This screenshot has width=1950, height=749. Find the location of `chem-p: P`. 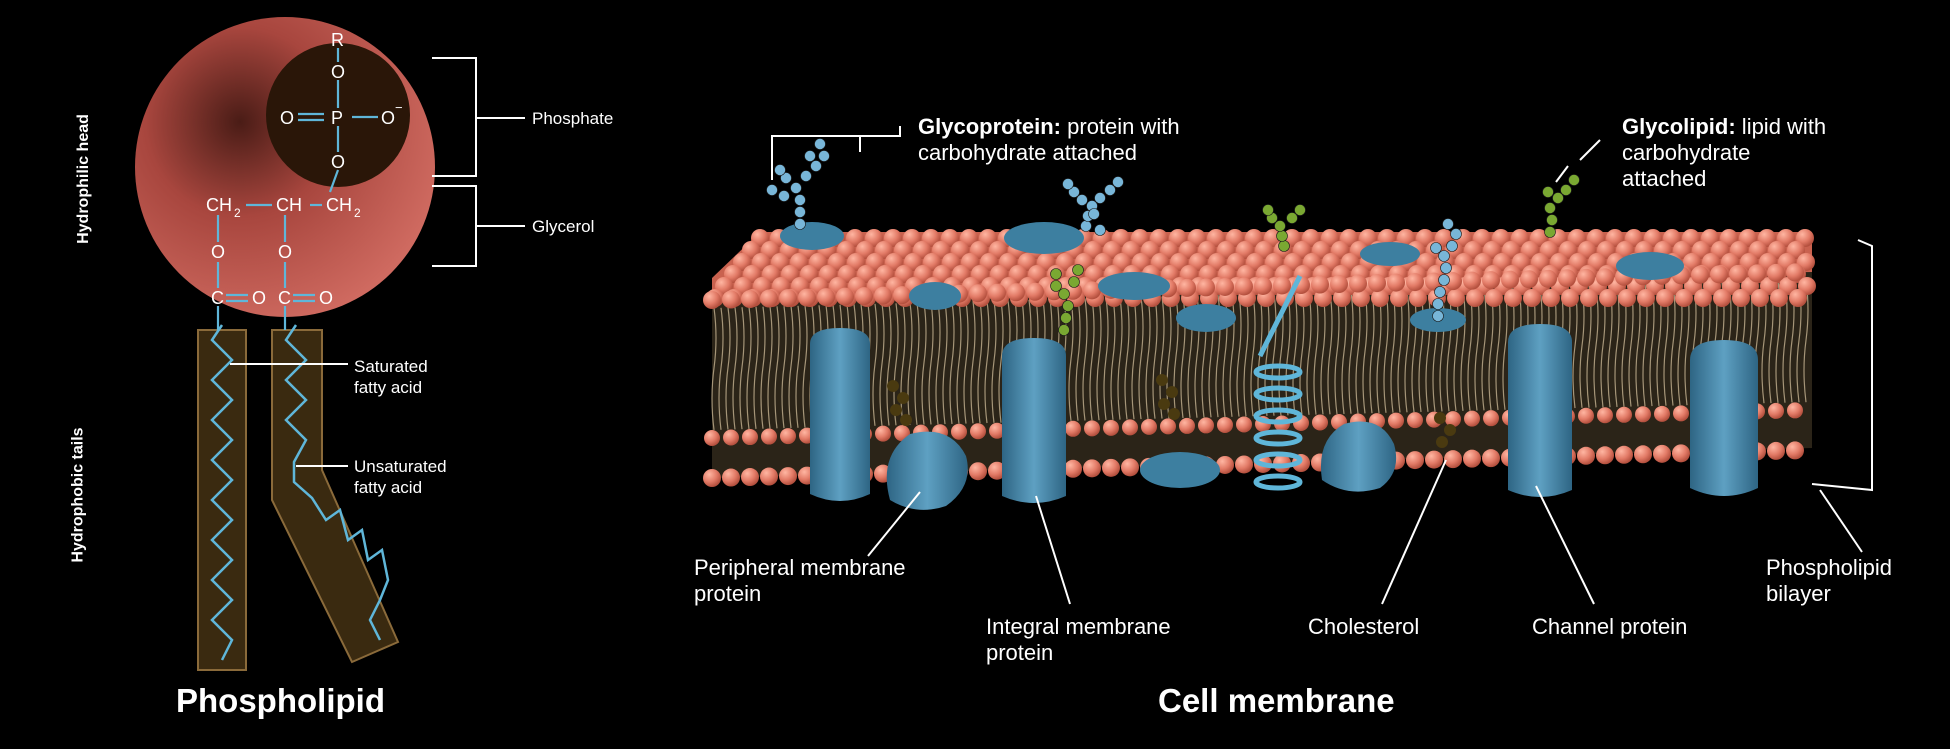

chem-p: P is located at coordinates (337, 118).